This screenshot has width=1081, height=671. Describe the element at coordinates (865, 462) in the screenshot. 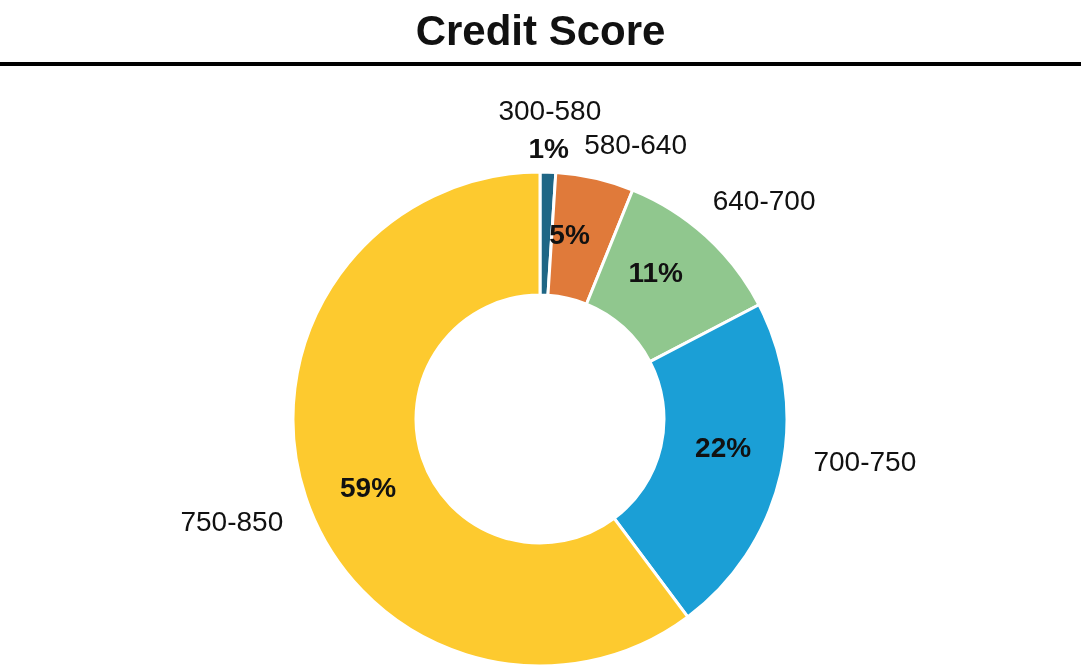

I see `slice-label: 700-750` at that location.